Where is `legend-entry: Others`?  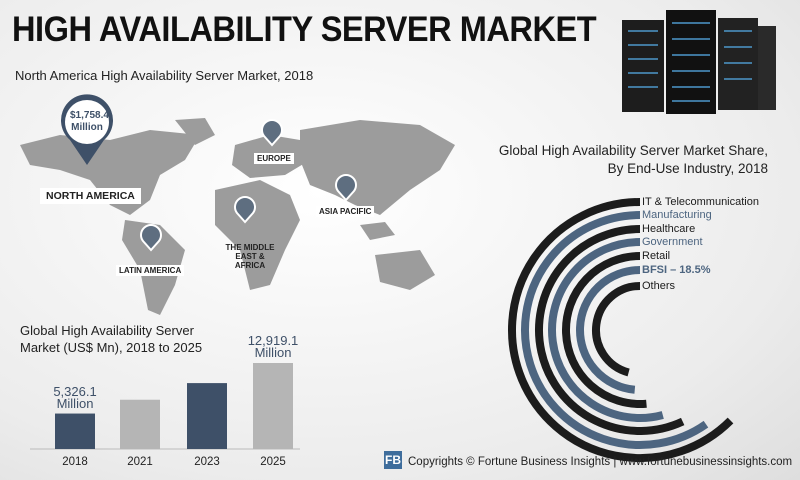
legend-entry: Others is located at coordinates (659, 286).